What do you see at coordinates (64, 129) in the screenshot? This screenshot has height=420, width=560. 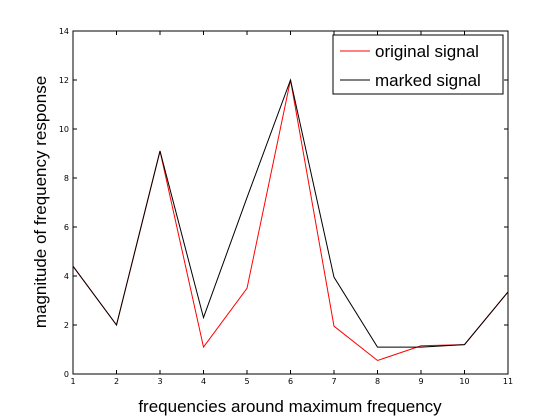 I see `y-tick-label: 10` at bounding box center [64, 129].